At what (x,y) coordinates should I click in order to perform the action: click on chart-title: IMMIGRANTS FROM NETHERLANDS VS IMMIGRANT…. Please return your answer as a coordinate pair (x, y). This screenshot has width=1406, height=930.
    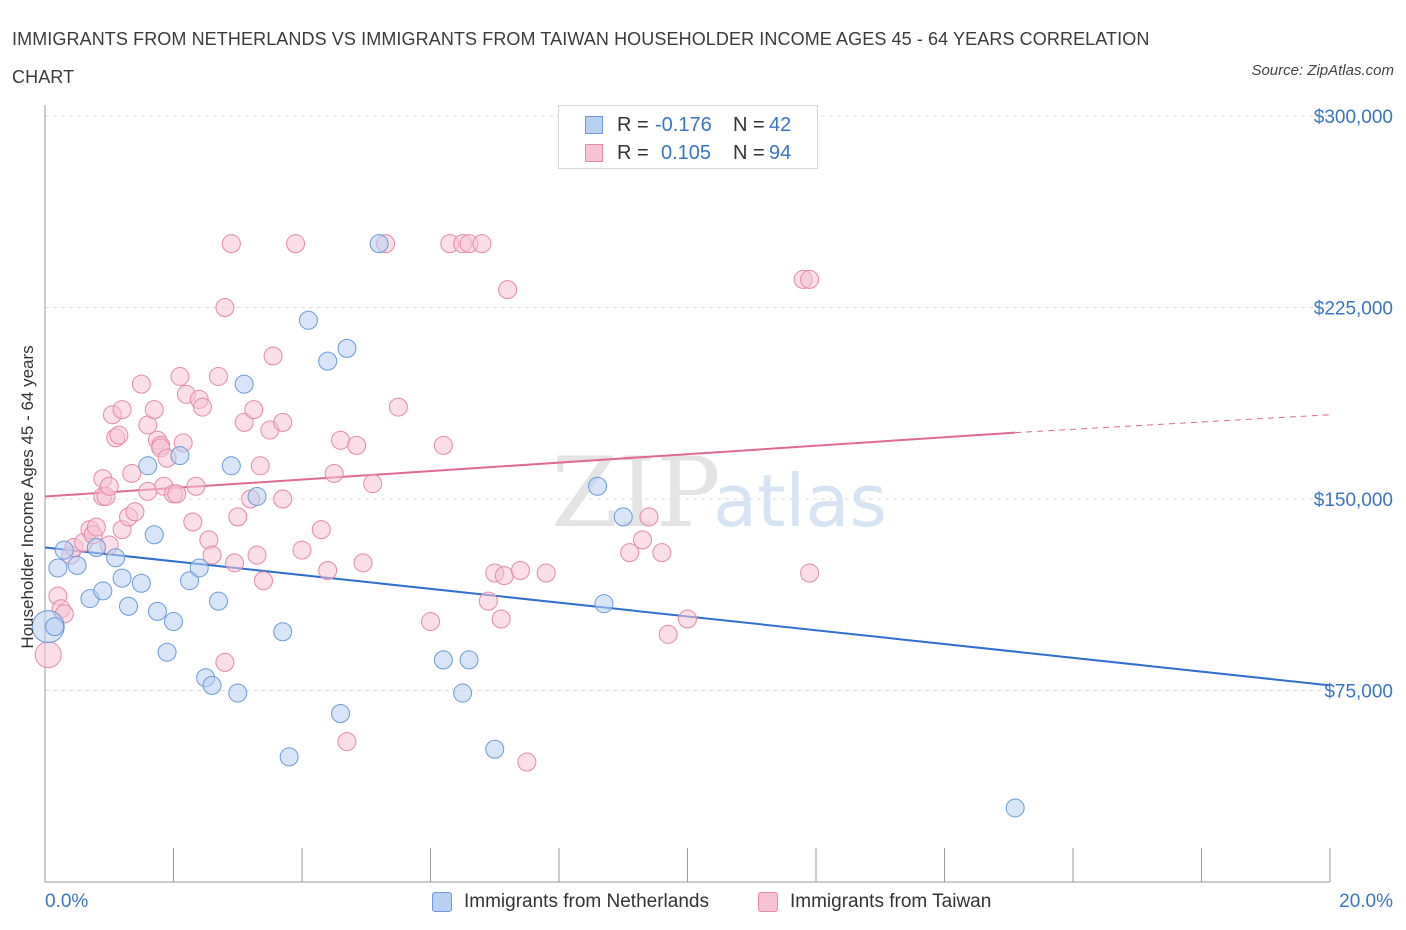
    Looking at the image, I should click on (581, 58).